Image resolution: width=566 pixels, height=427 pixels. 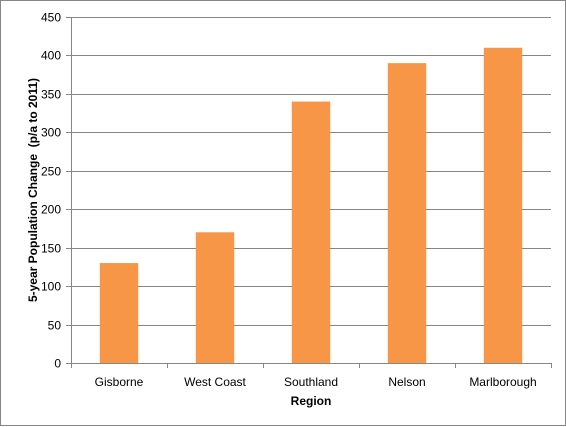 I want to click on y-tick-label: 100, so click(x=51, y=287).